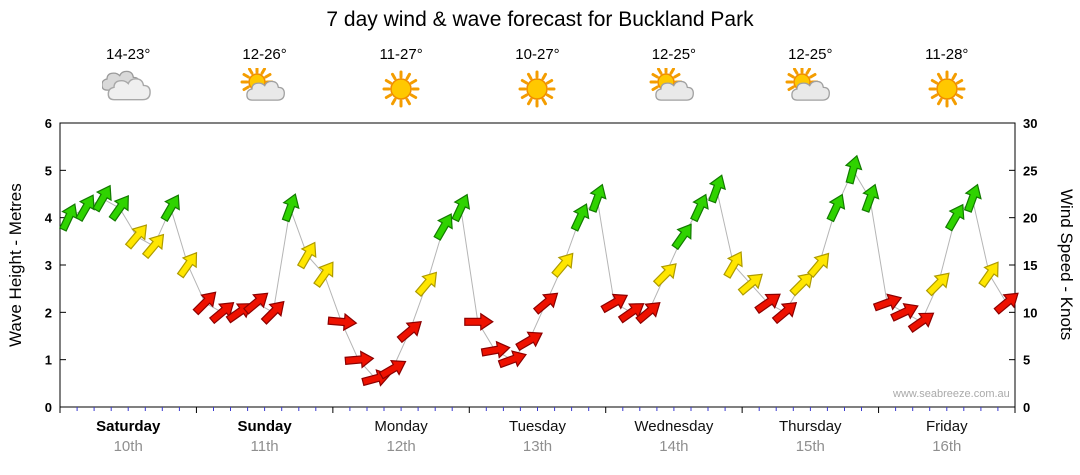 The image size is (1080, 475). I want to click on right-tick-label: 0, so click(1026, 407).